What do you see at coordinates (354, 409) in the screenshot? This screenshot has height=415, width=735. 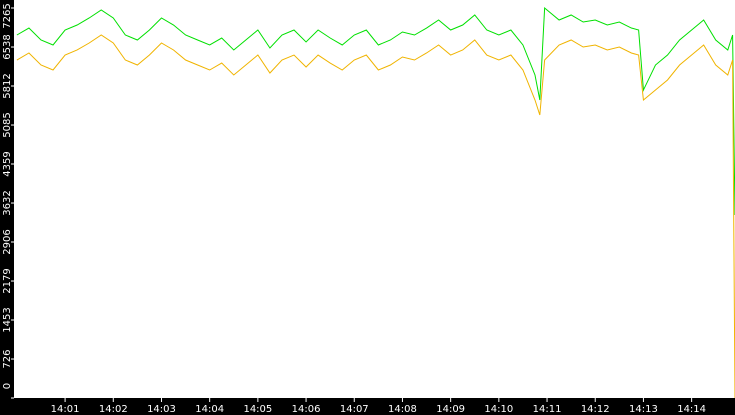 I see `x-tick-label: 14:07` at bounding box center [354, 409].